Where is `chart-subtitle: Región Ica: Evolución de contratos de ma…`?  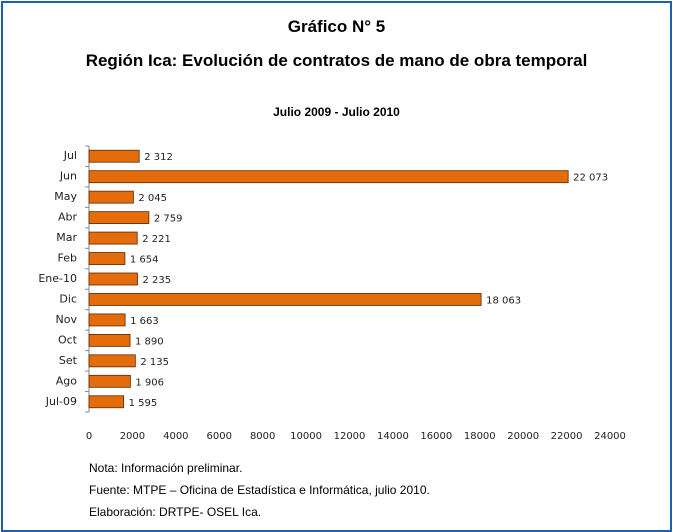
chart-subtitle: Región Ica: Evolución de contratos de ma… is located at coordinates (336, 60).